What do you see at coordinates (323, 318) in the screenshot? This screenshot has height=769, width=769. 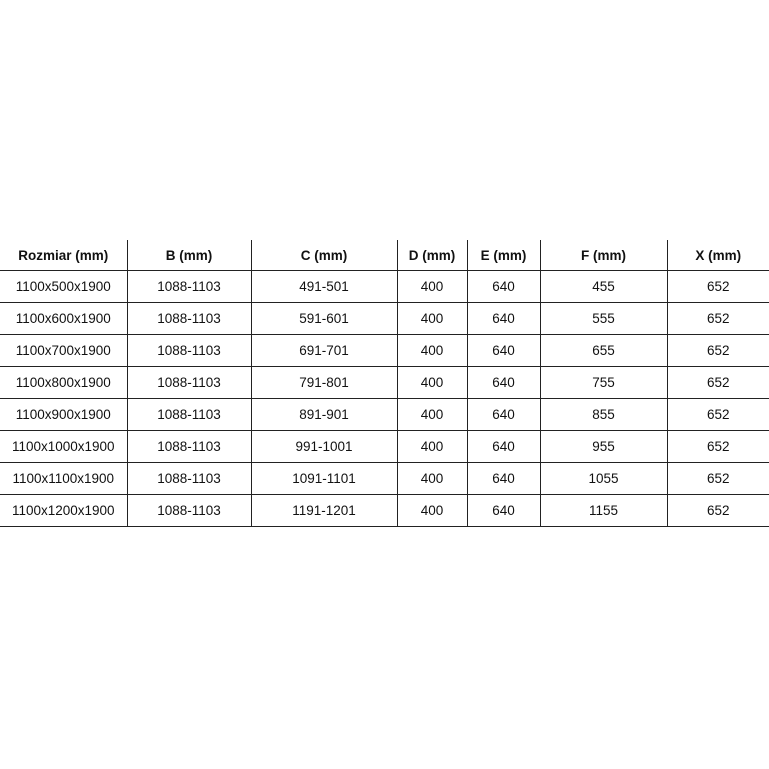 I see `table-cell: 591-601` at bounding box center [323, 318].